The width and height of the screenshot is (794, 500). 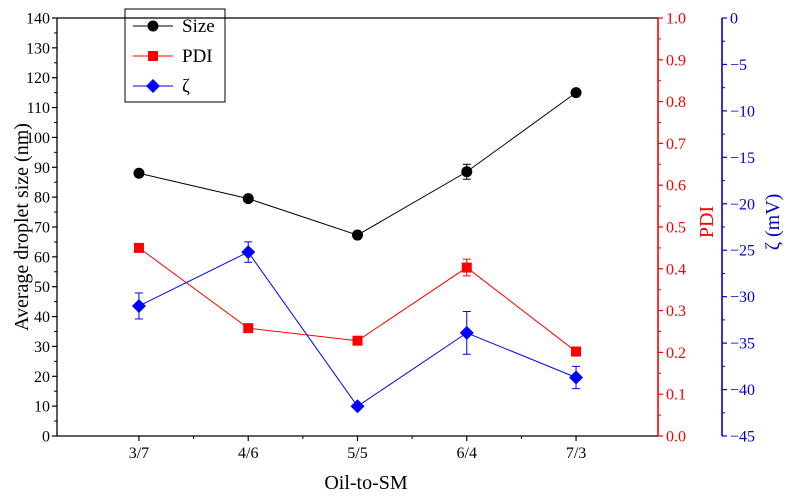 I want to click on left-tick-label: 120, so click(x=38, y=78).